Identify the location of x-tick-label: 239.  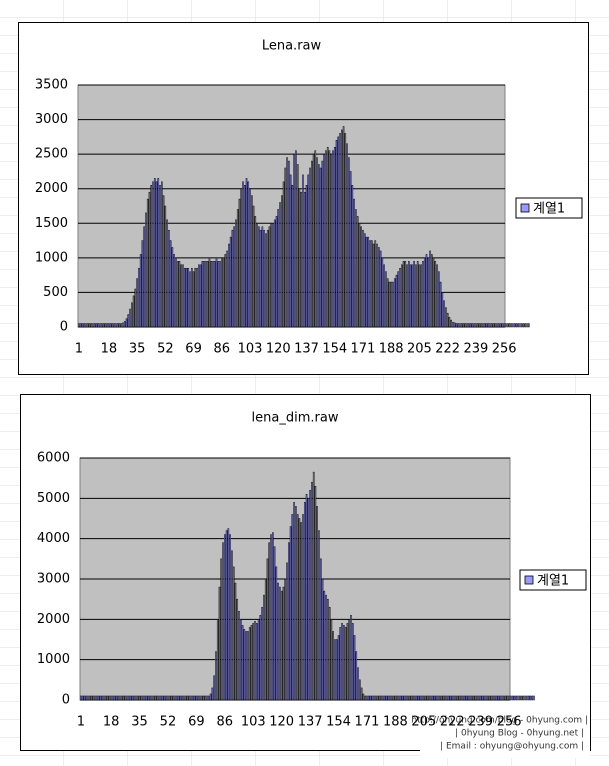
(475, 349).